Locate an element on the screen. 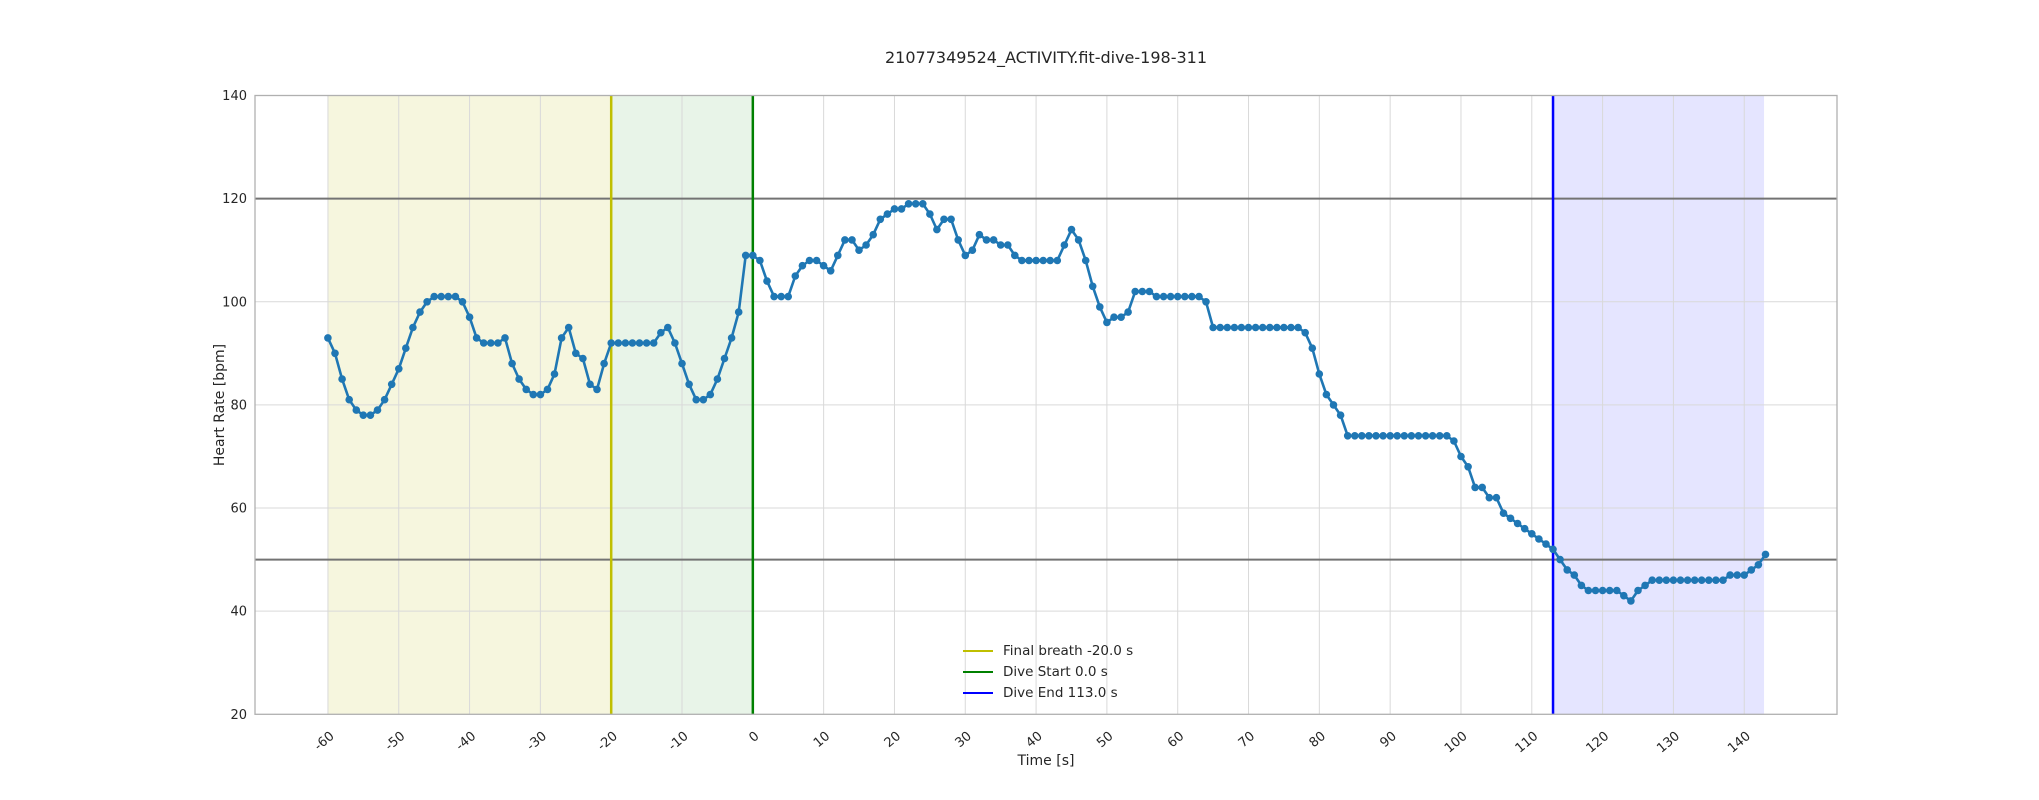 The image size is (2039, 800). x-tick-label: 120 is located at coordinates (1598, 742).